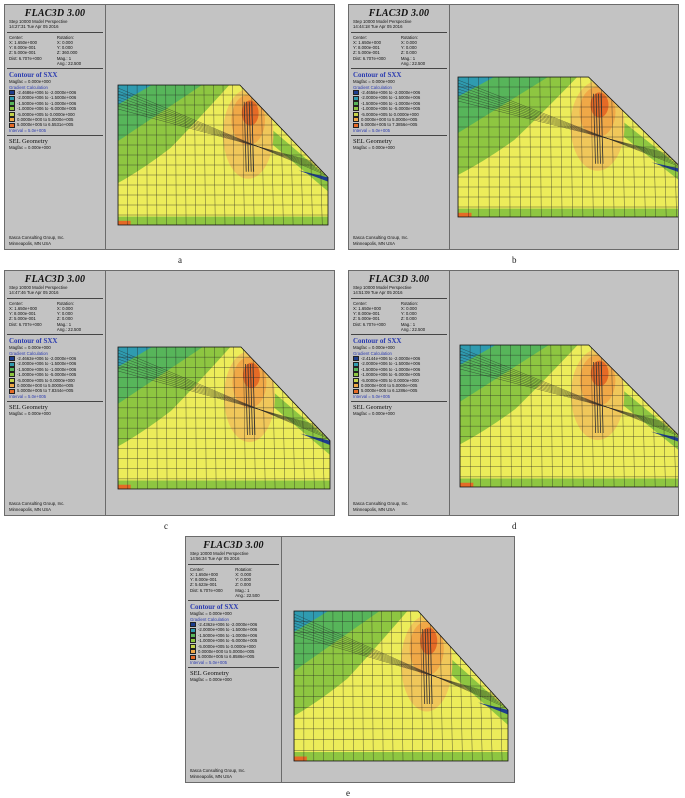 The height and width of the screenshot is (798, 685). What do you see at coordinates (203, 585) in the screenshot?
I see `center-value: Z: 5.623e-001` at bounding box center [203, 585].